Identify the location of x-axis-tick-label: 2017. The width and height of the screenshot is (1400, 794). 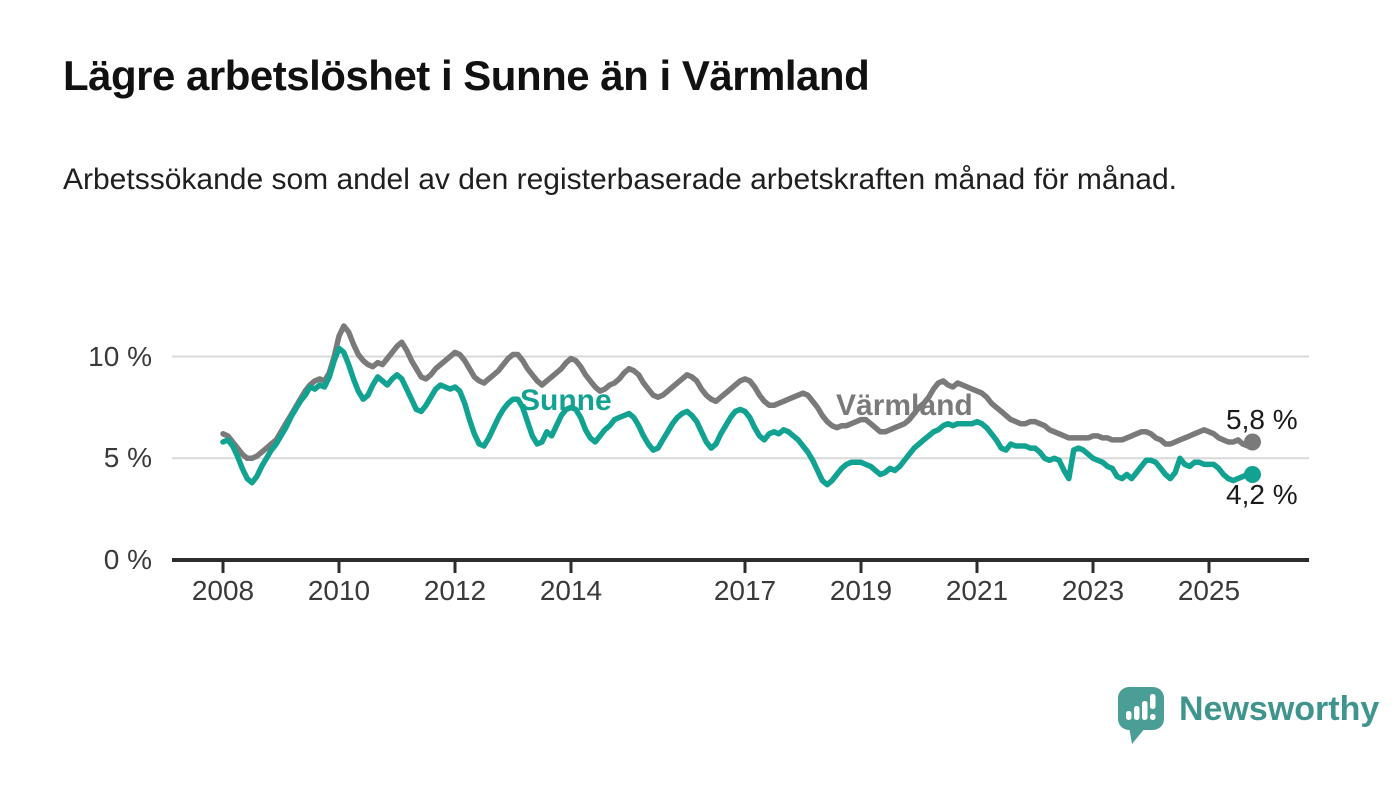
(745, 590).